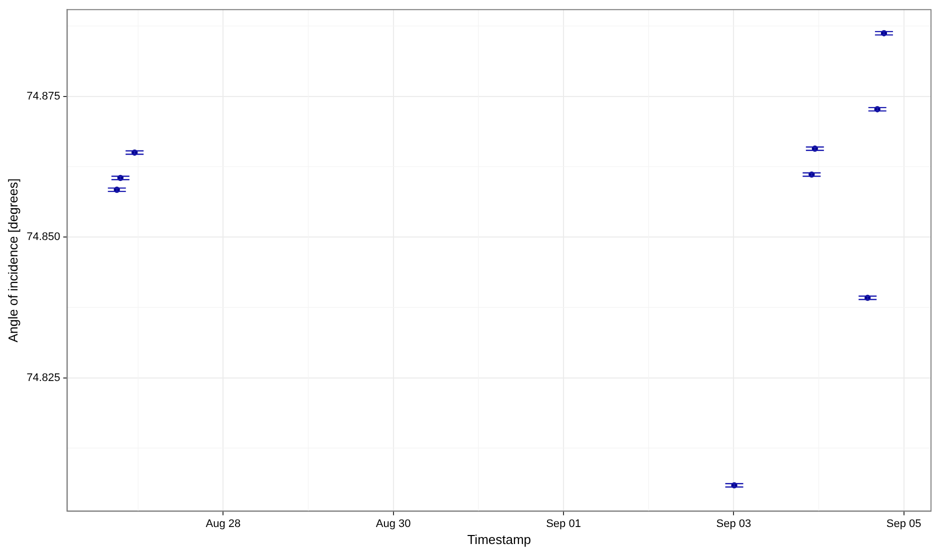  Describe the element at coordinates (223, 524) in the screenshot. I see `x-tick-label: Aug 28` at that location.